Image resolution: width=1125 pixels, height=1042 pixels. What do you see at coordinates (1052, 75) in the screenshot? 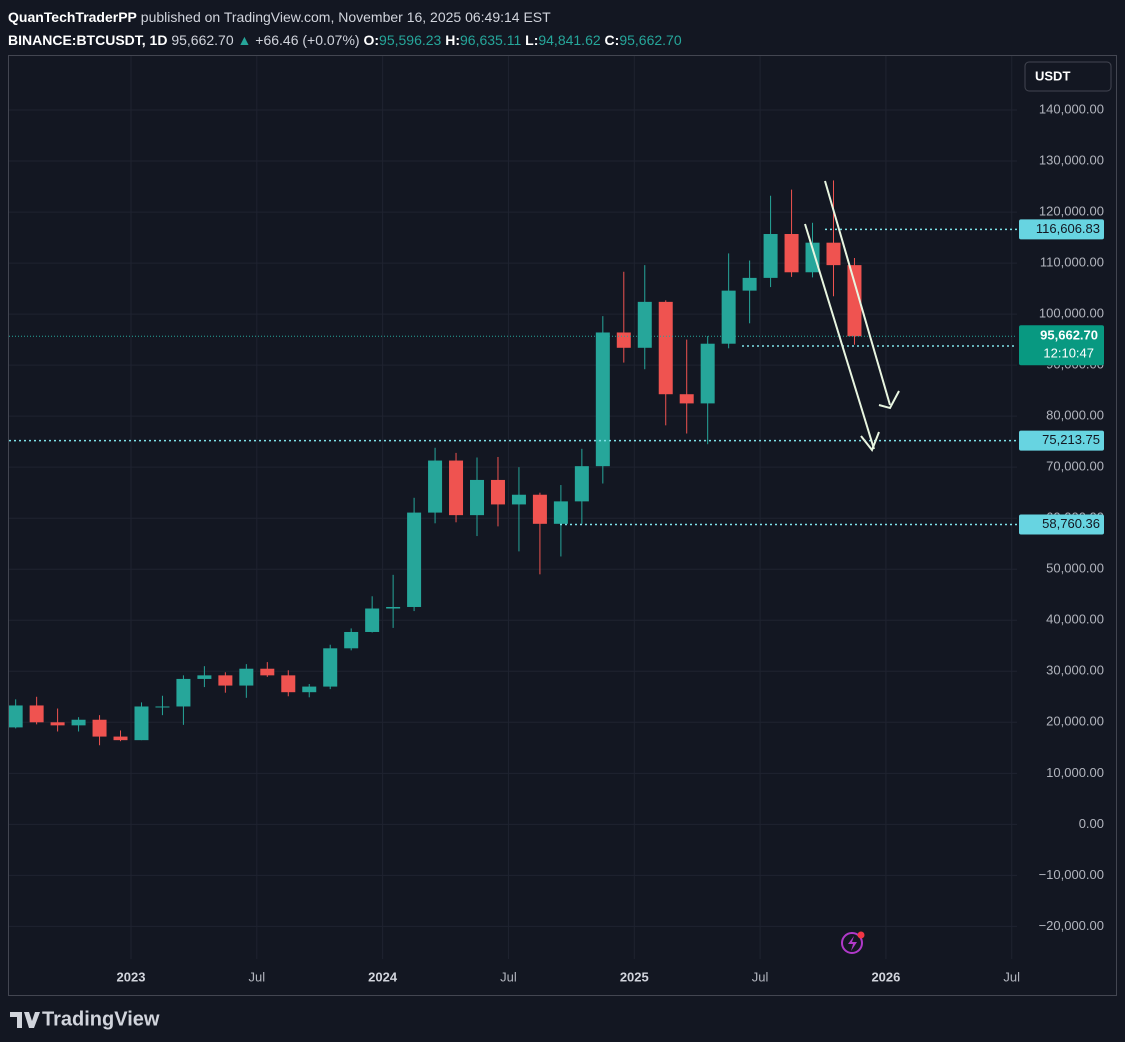
I see `currency: USDT` at bounding box center [1052, 75].